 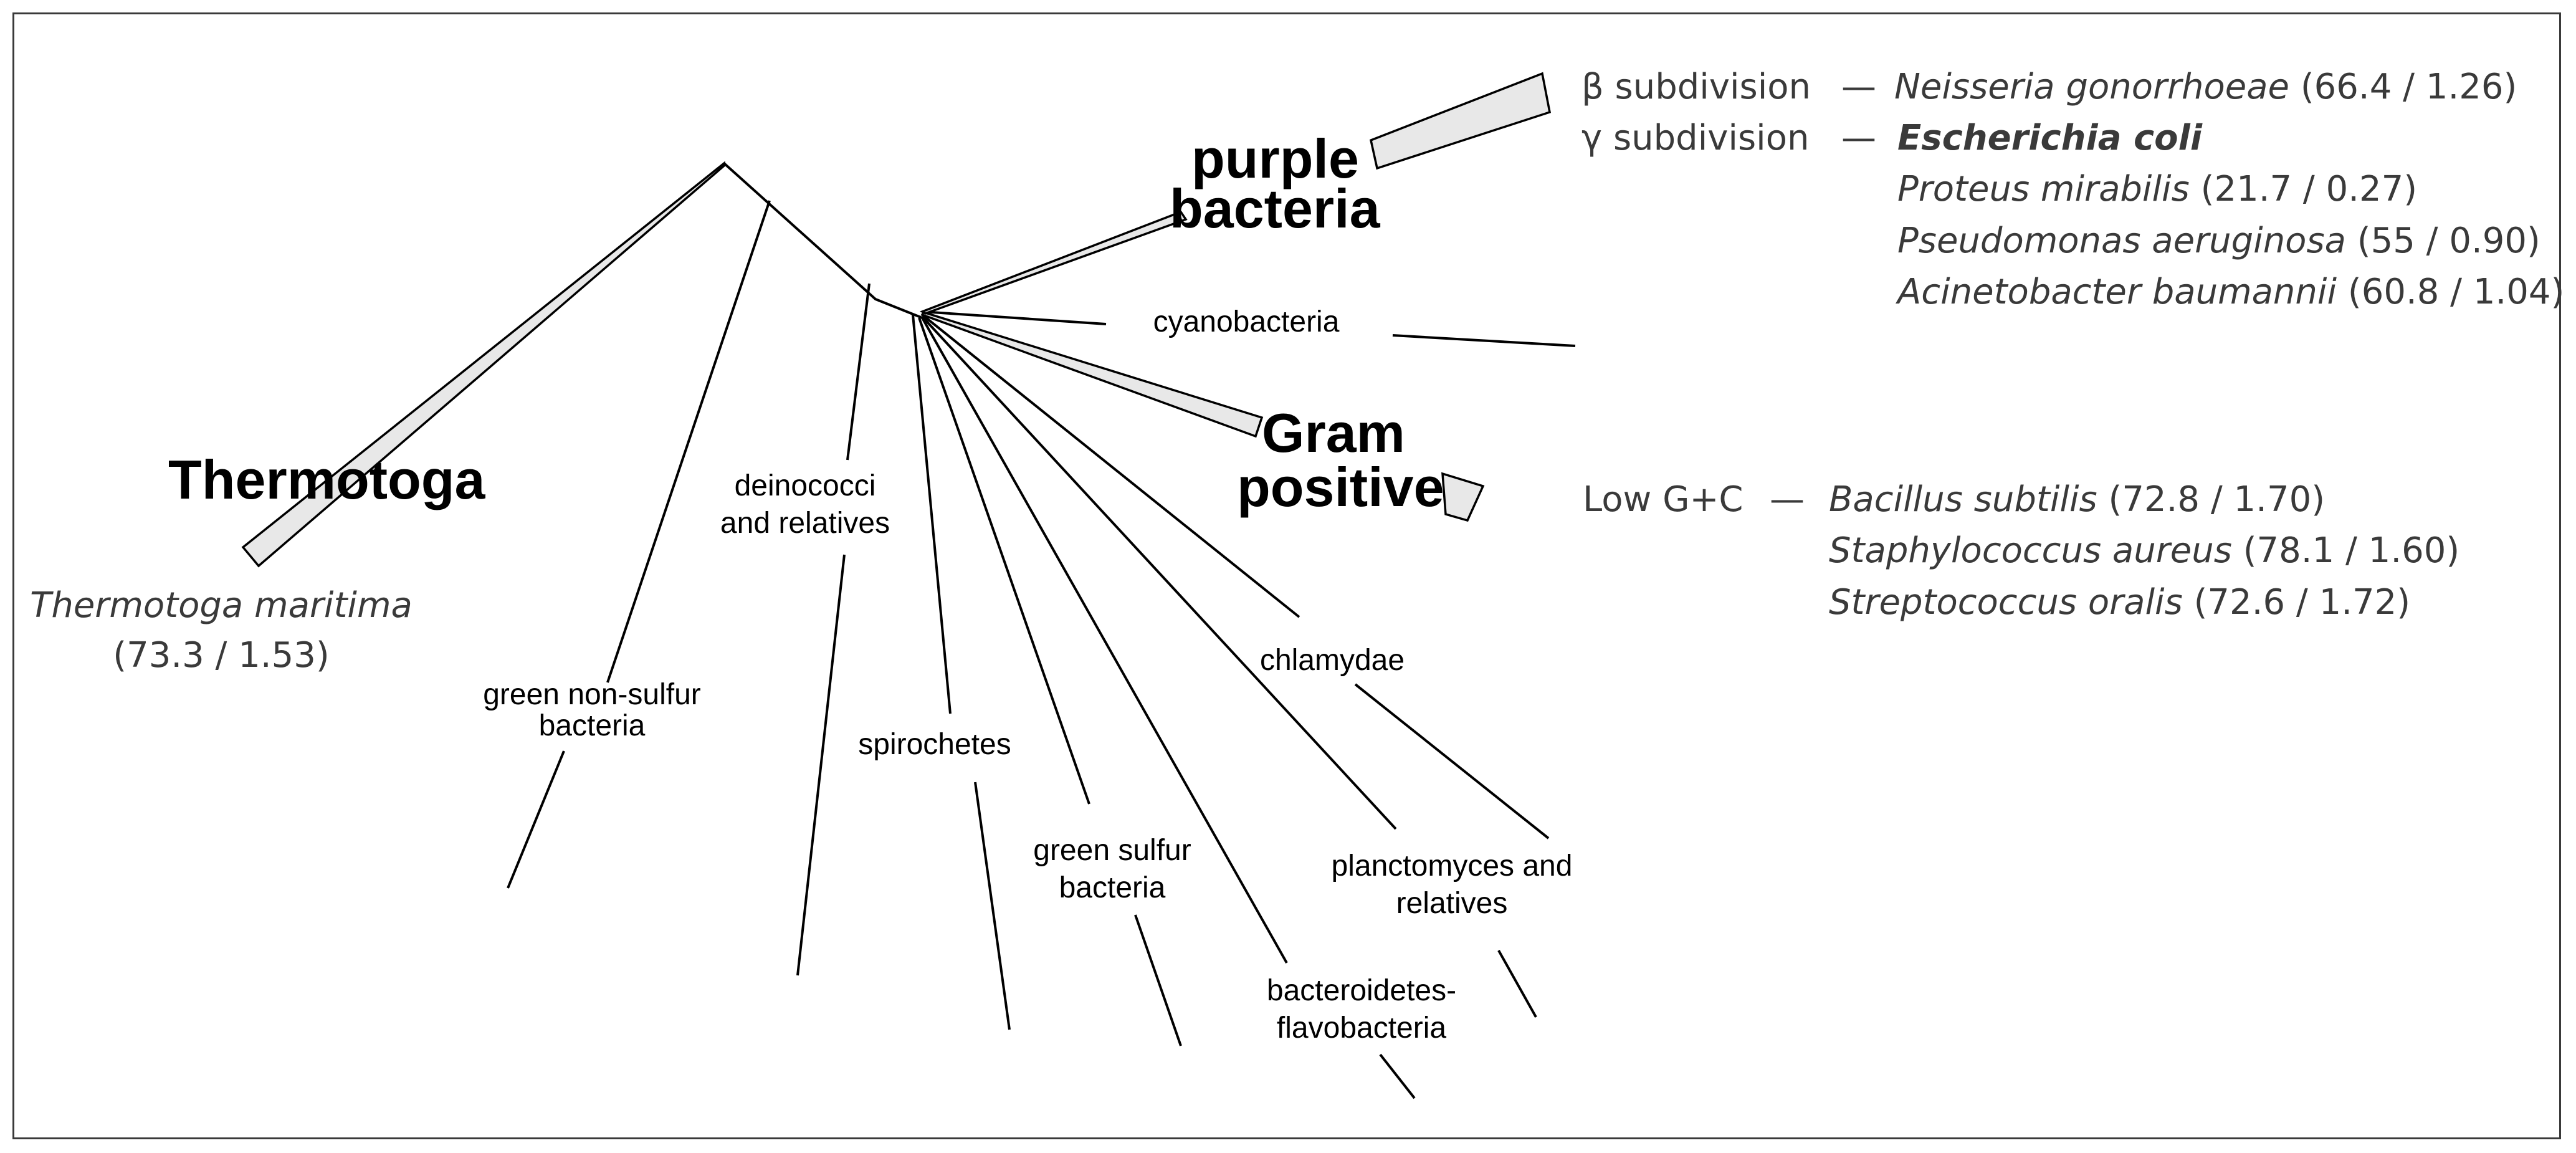 I want to click on branch-green-sulfur-tip, so click(x=1158, y=980).